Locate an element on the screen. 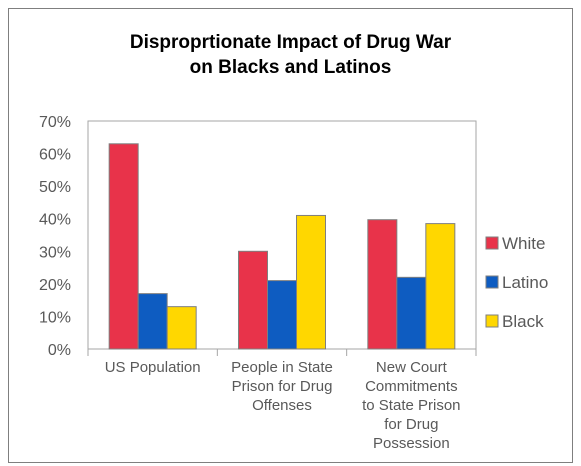  y-tick-label: 20% is located at coordinates (55, 285).